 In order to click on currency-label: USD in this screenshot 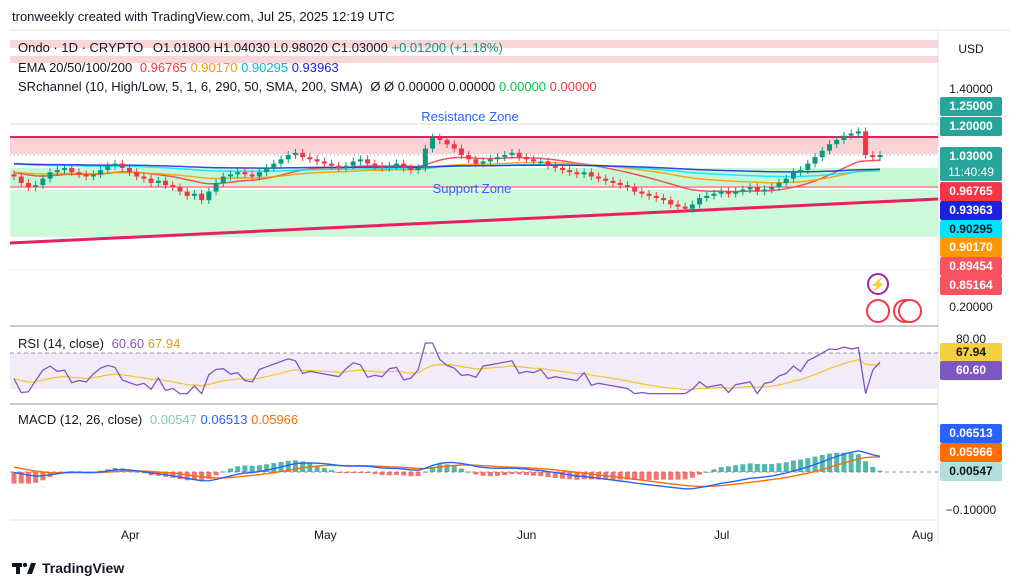, I will do `click(971, 49)`.